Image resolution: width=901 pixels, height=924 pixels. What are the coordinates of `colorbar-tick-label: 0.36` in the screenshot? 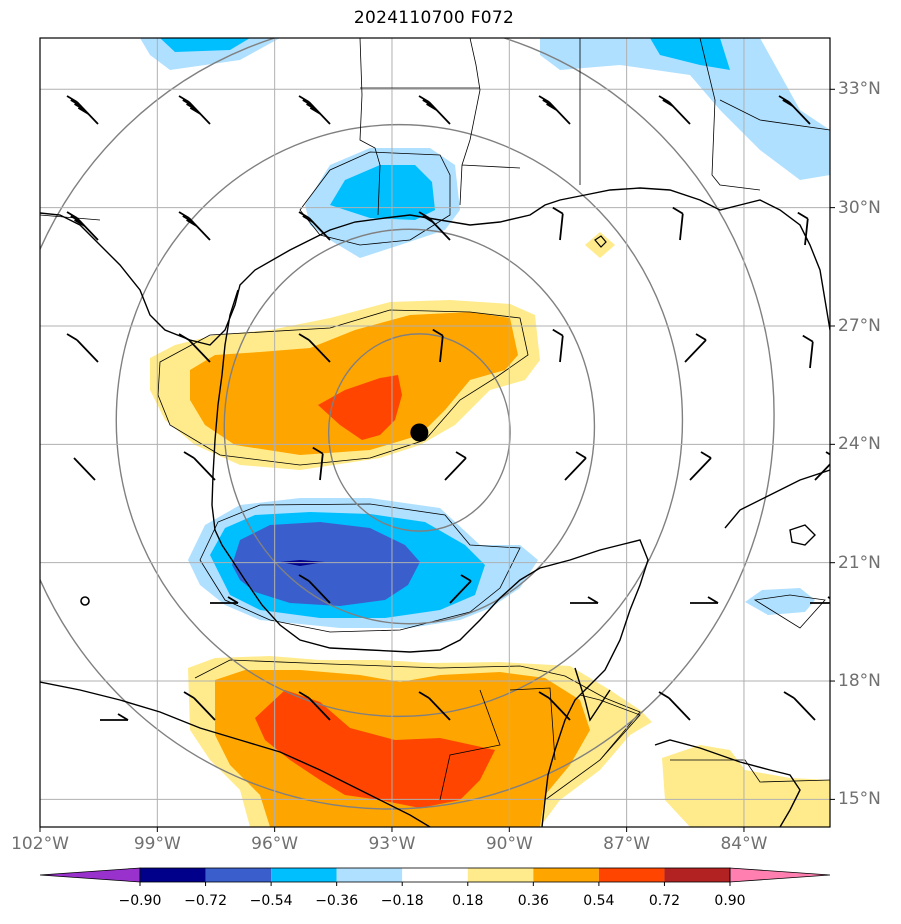 It's located at (533, 901).